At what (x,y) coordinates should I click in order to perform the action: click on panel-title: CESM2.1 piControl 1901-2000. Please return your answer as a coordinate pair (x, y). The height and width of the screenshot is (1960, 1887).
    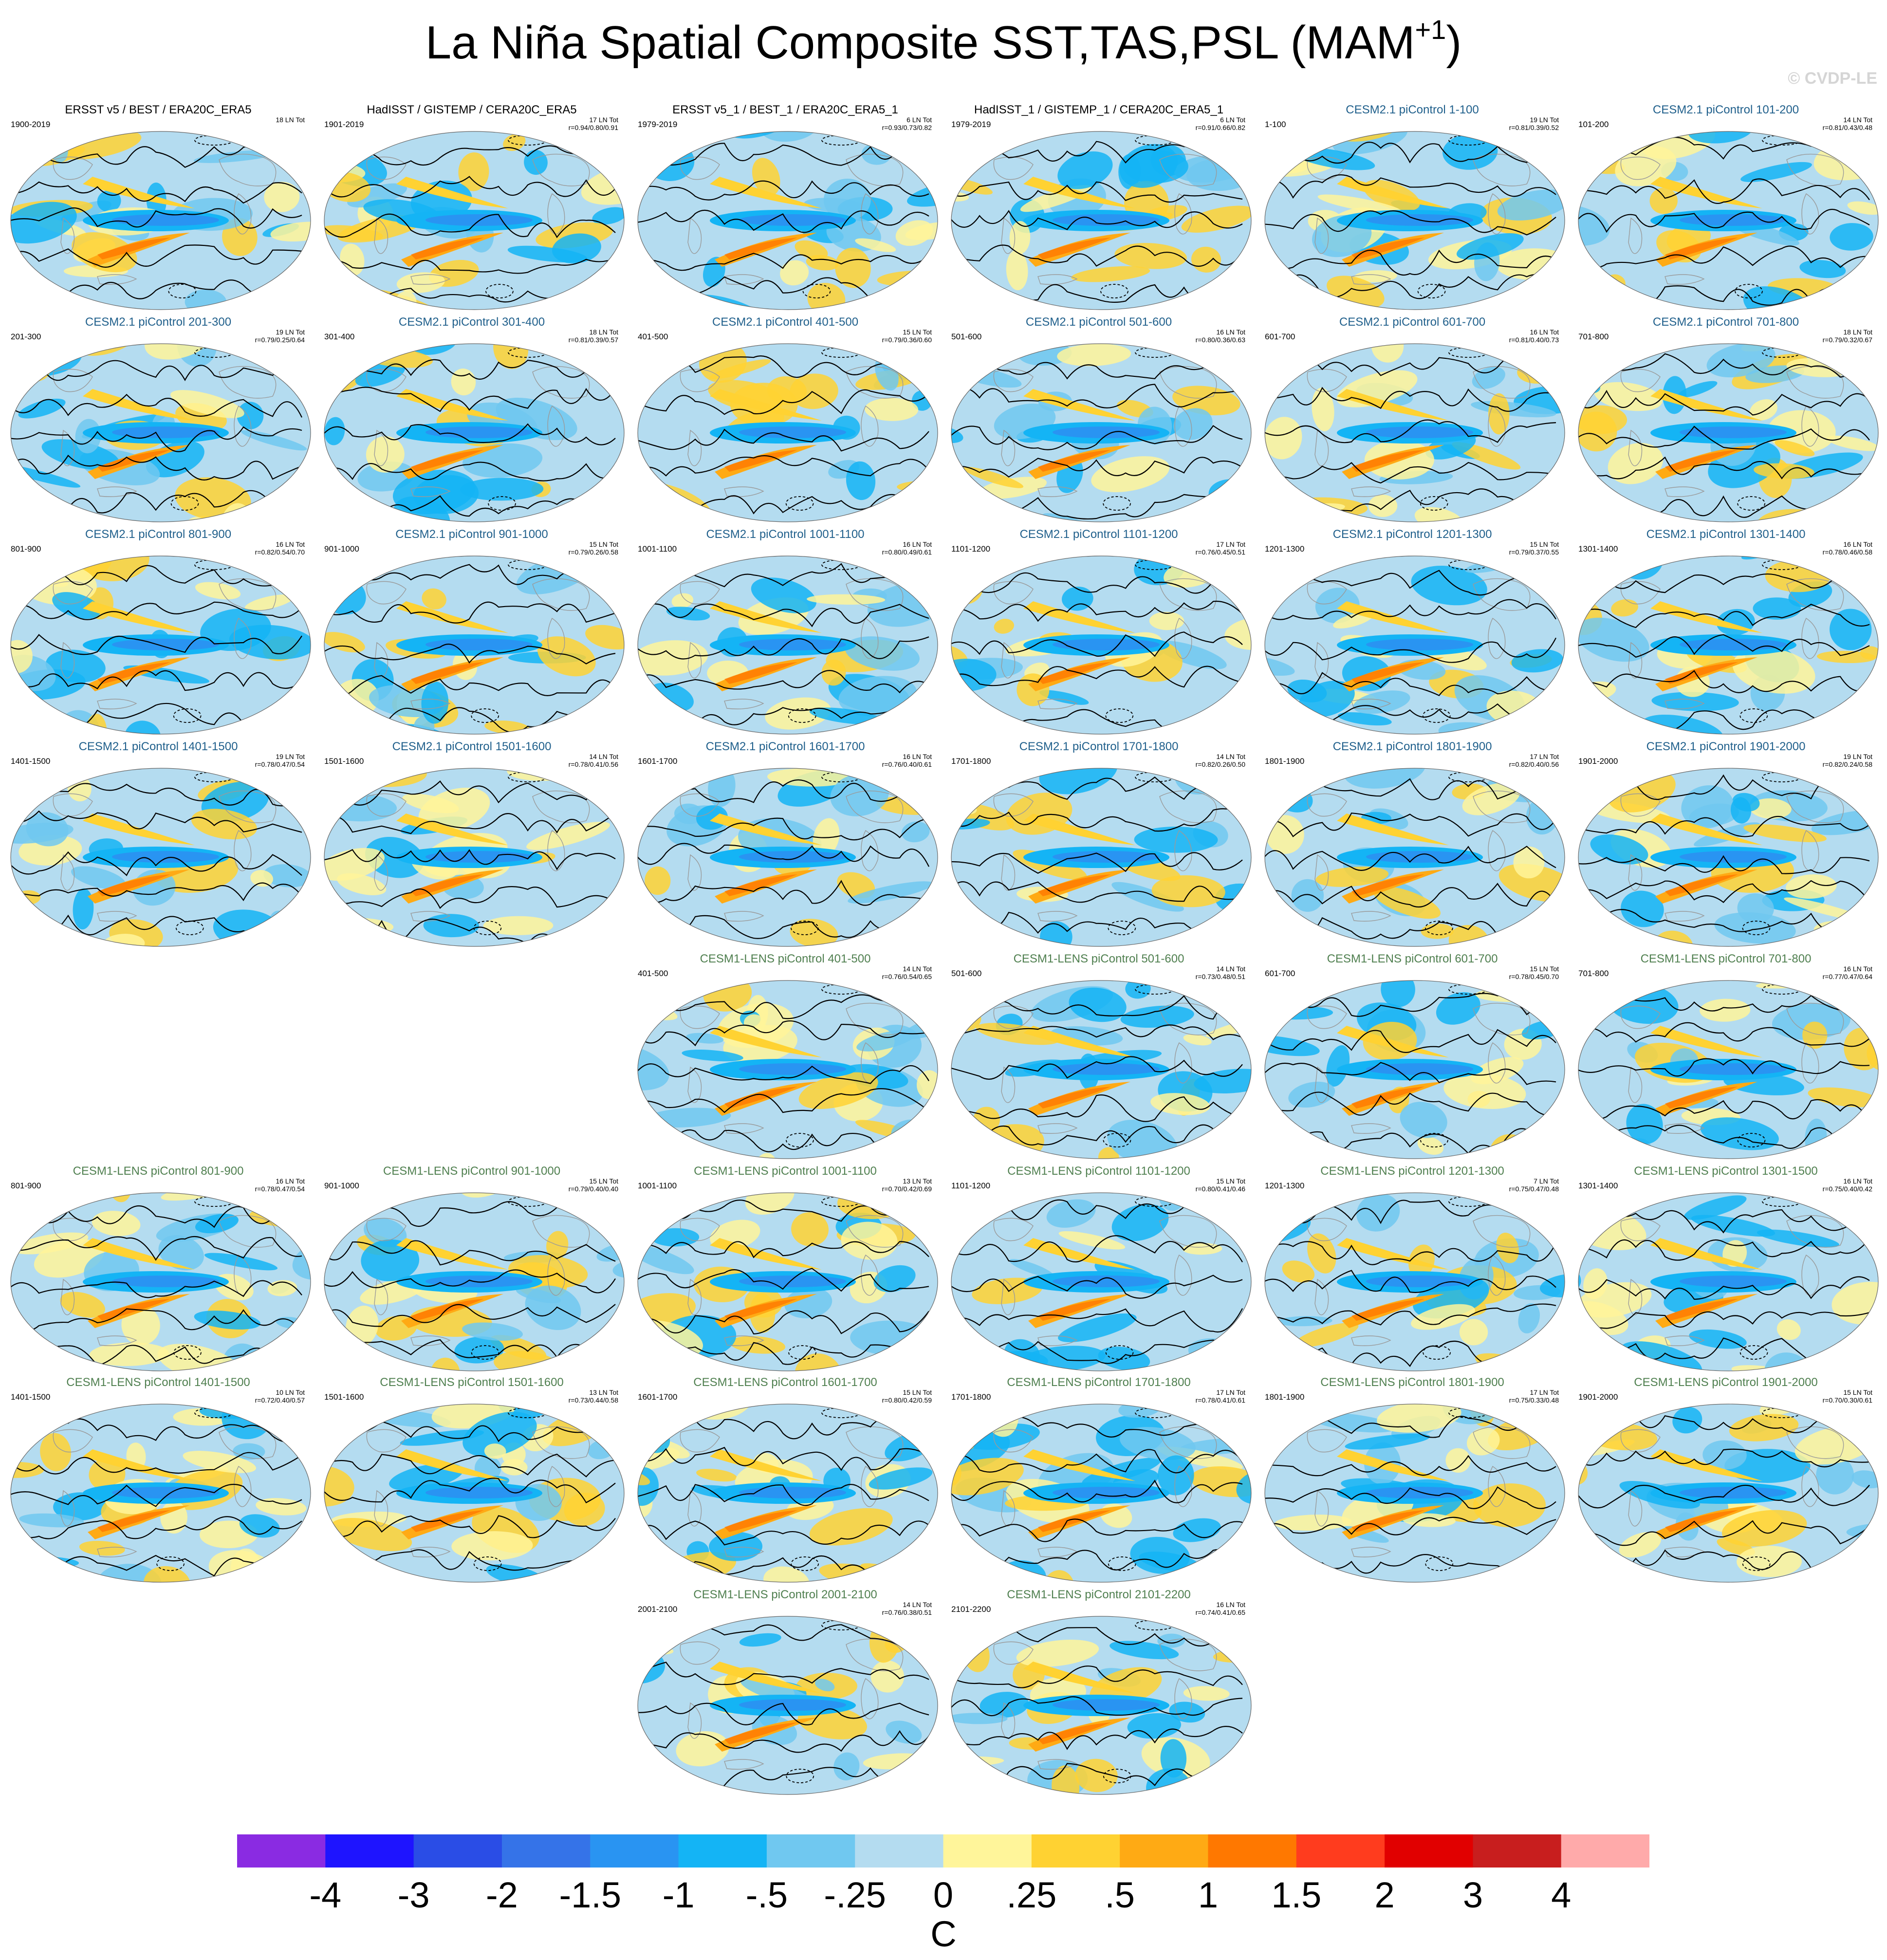
    Looking at the image, I should click on (1726, 746).